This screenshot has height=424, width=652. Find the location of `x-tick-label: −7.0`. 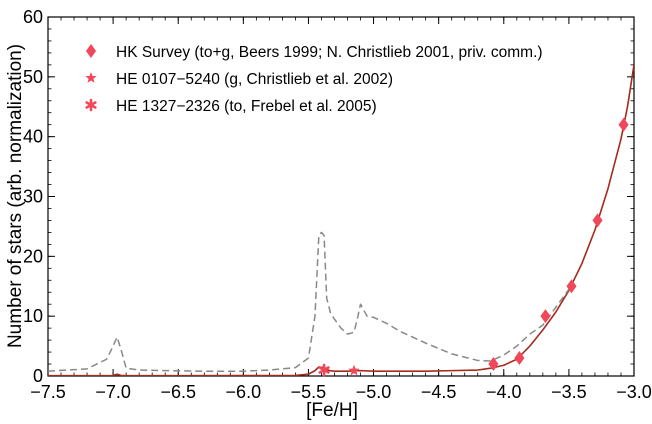

x-tick-label: −7.0 is located at coordinates (113, 392).